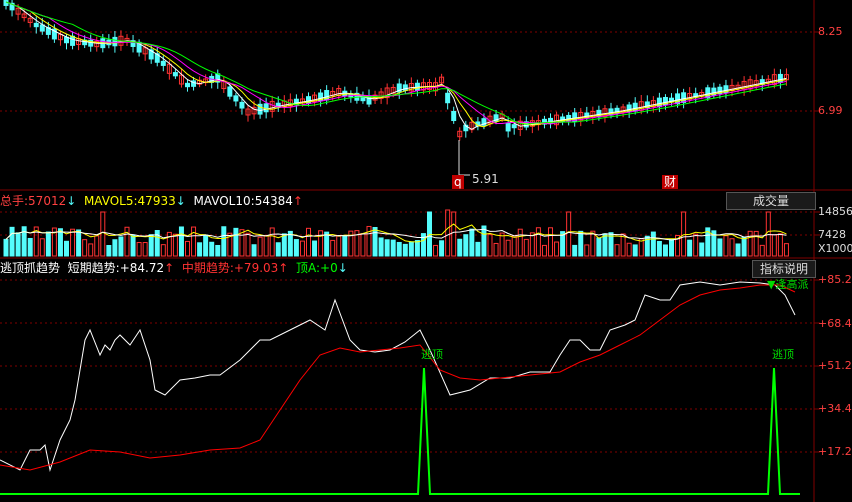 The width and height of the screenshot is (852, 502). What do you see at coordinates (835, 279) in the screenshot?
I see `indicator-axis-label-0: +85.22` at bounding box center [835, 279].